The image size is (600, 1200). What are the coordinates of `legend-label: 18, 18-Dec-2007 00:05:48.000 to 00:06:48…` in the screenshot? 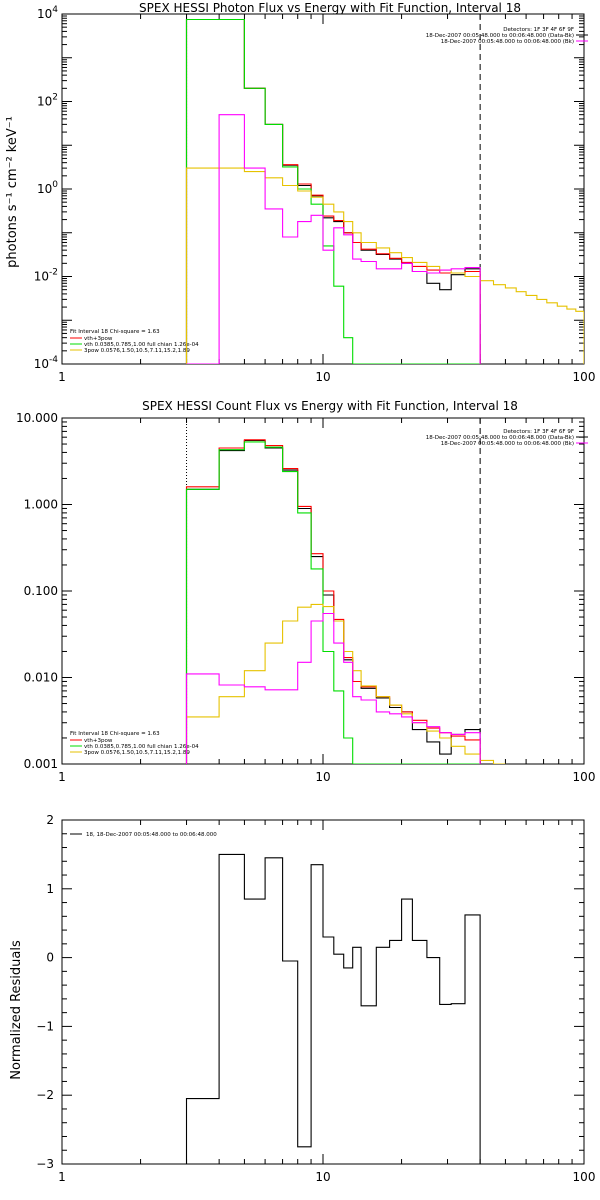 It's located at (151, 835).